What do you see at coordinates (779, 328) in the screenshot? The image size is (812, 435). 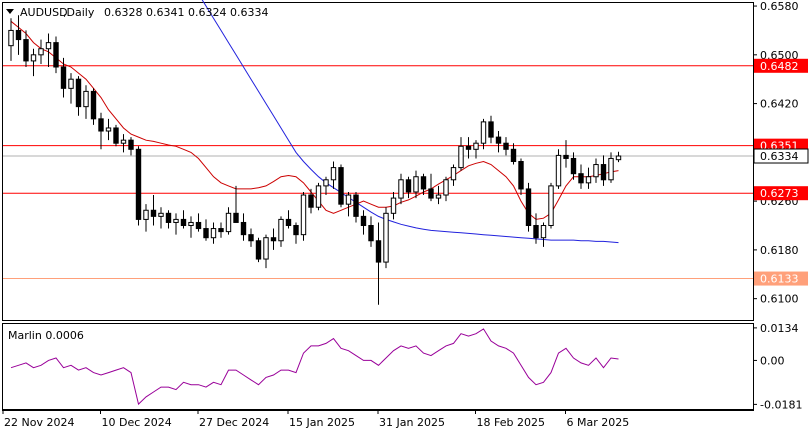 I see `indicator-tick-label: 0.0134` at bounding box center [779, 328].